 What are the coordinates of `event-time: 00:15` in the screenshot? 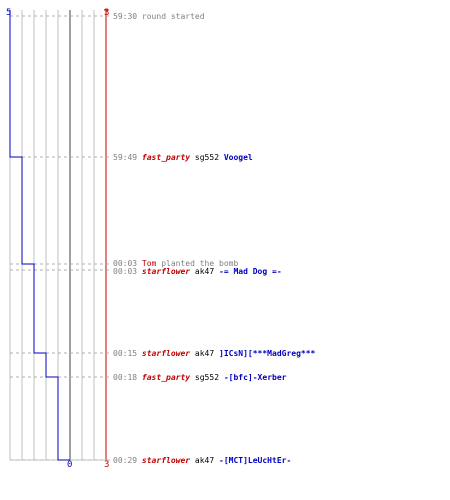 It's located at (125, 353).